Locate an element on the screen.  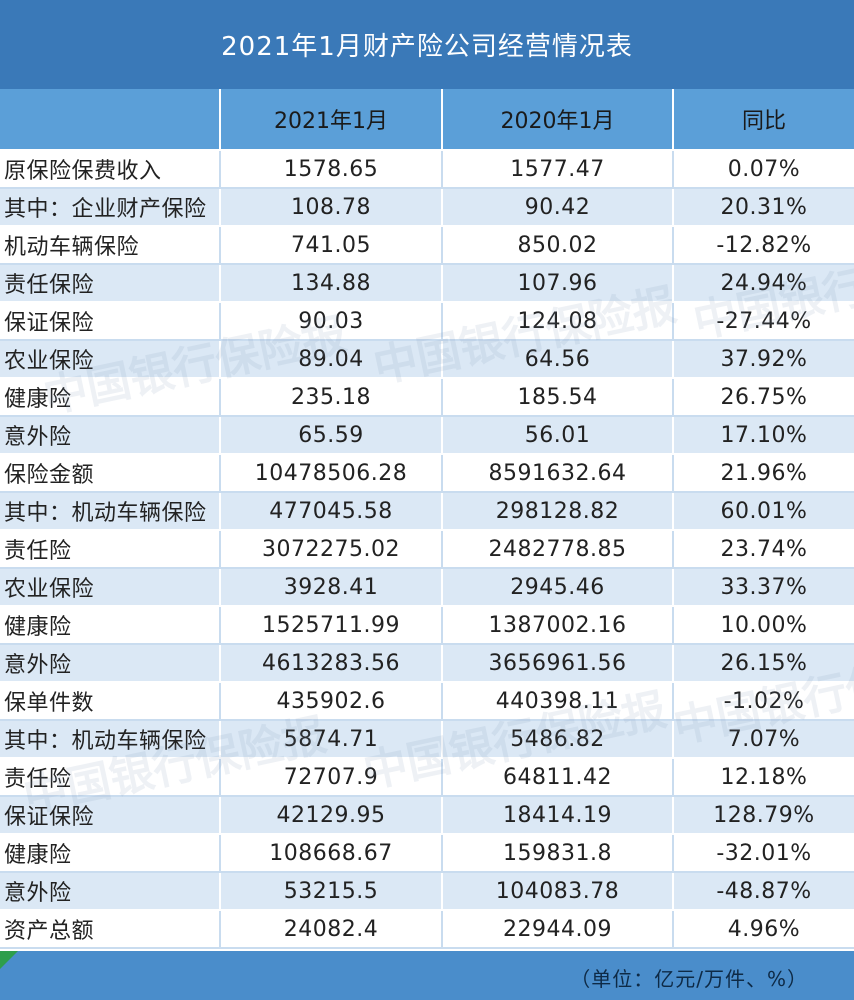
value-yoy: 17.10% is located at coordinates (763, 435).